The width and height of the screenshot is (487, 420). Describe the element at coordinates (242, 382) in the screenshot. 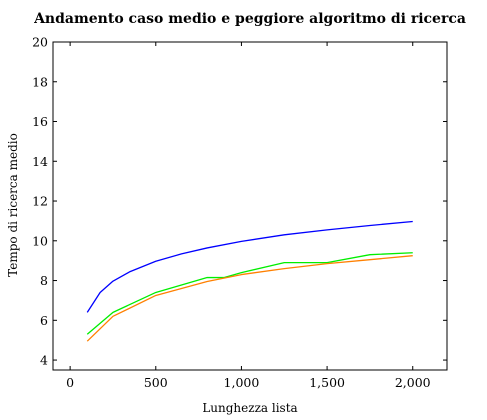

I see `x-tick-label: 1,000` at that location.